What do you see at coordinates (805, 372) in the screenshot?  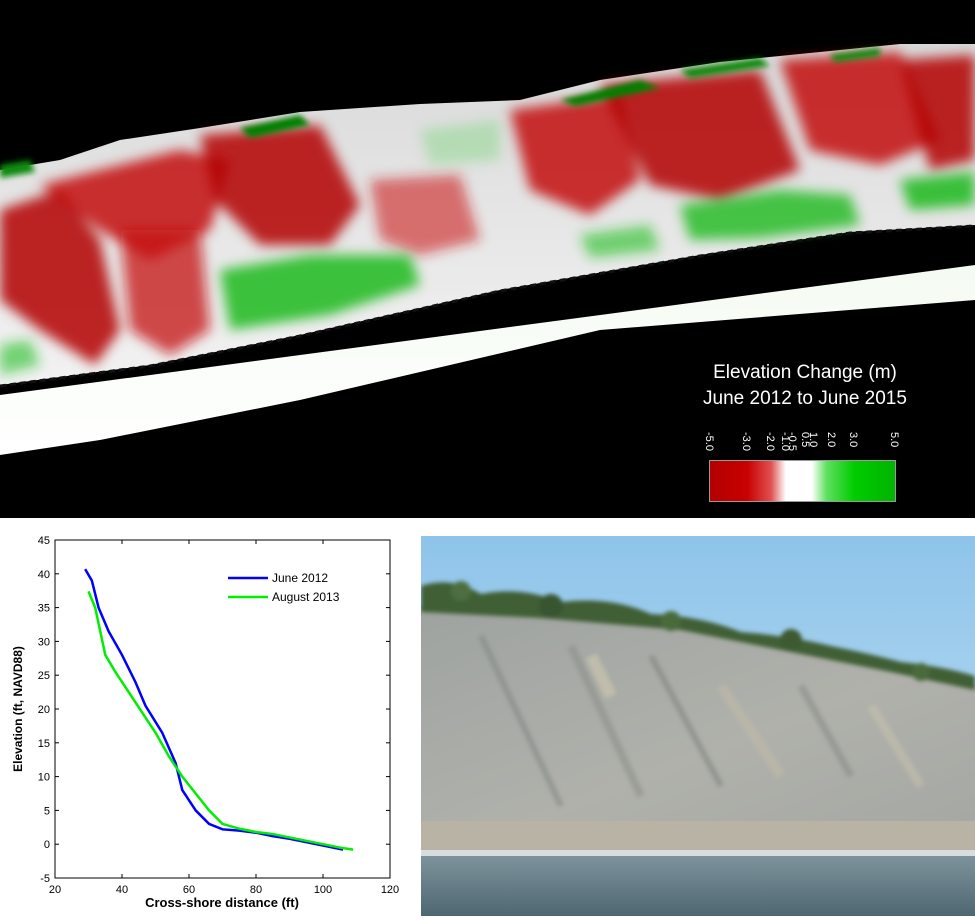 I see `legend-title-line-1: Elevation Change (m)` at bounding box center [805, 372].